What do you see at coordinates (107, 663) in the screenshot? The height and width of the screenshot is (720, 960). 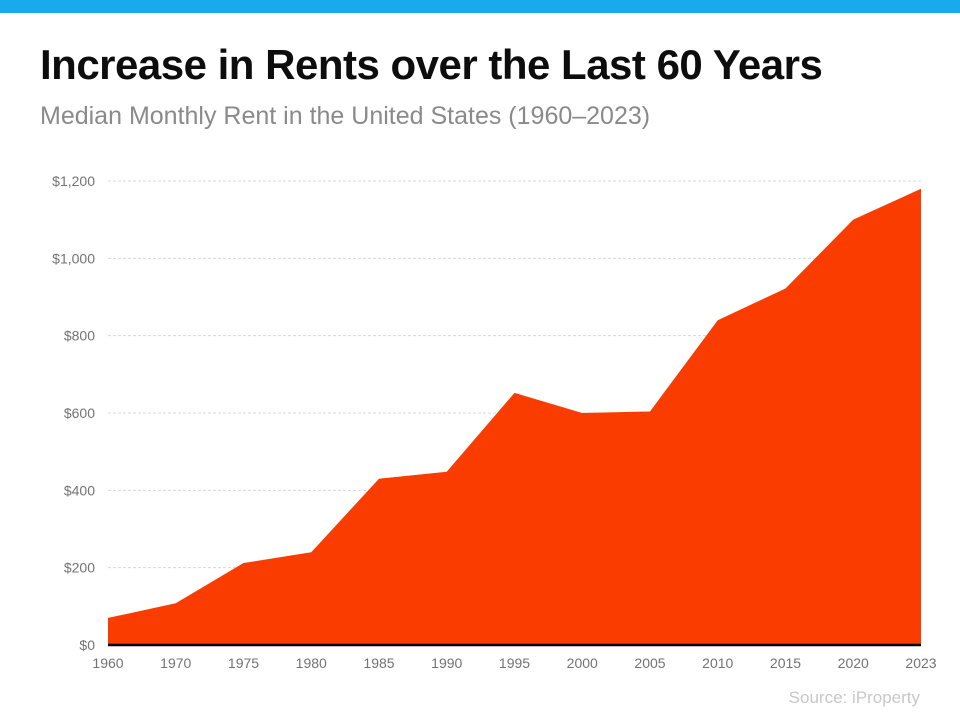 I see `x-tick-label: 1960` at bounding box center [107, 663].